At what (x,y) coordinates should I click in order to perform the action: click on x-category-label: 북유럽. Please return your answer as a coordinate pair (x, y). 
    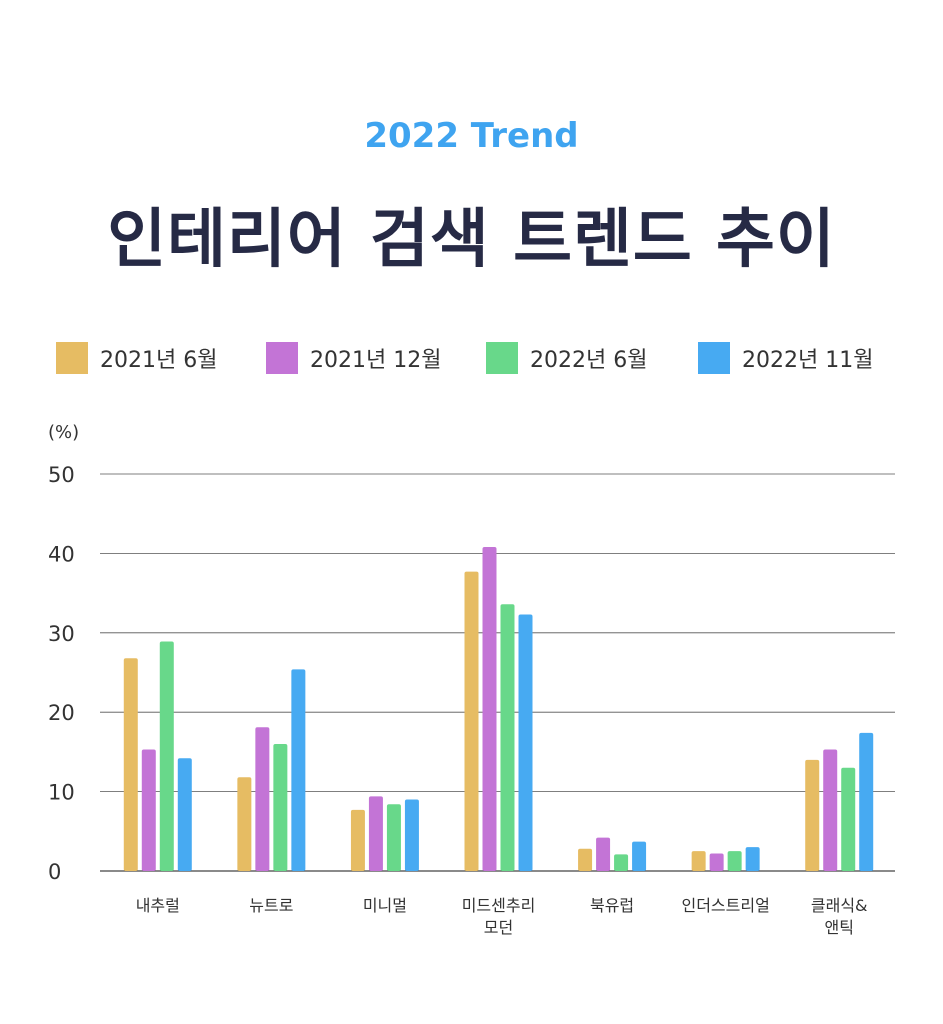
    Looking at the image, I should click on (612, 905).